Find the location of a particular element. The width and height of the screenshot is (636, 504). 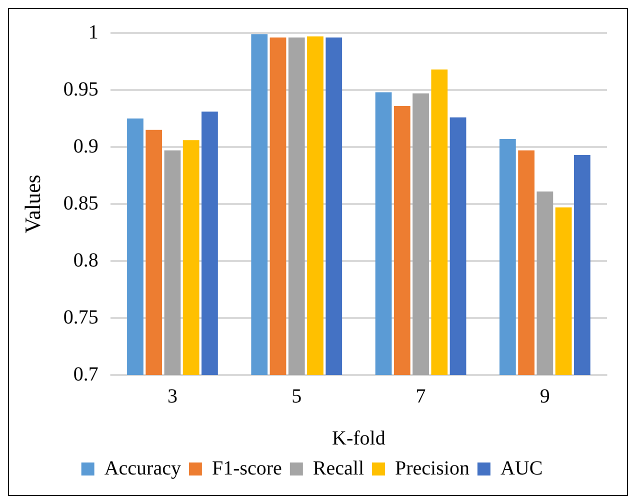

legend-label: AUC is located at coordinates (521, 468).